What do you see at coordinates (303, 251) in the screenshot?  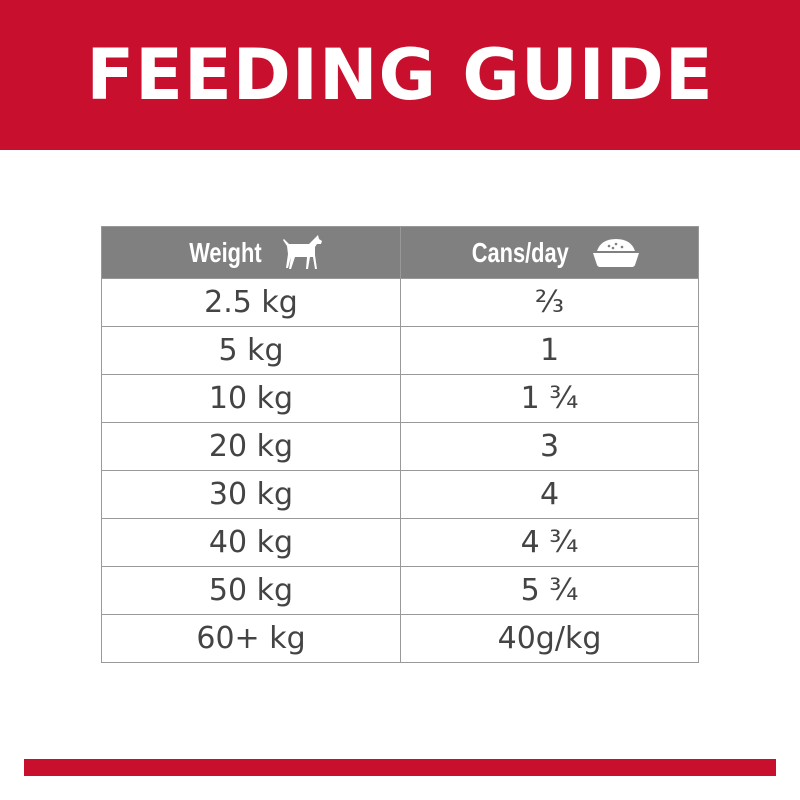 I see `dog-icon` at bounding box center [303, 251].